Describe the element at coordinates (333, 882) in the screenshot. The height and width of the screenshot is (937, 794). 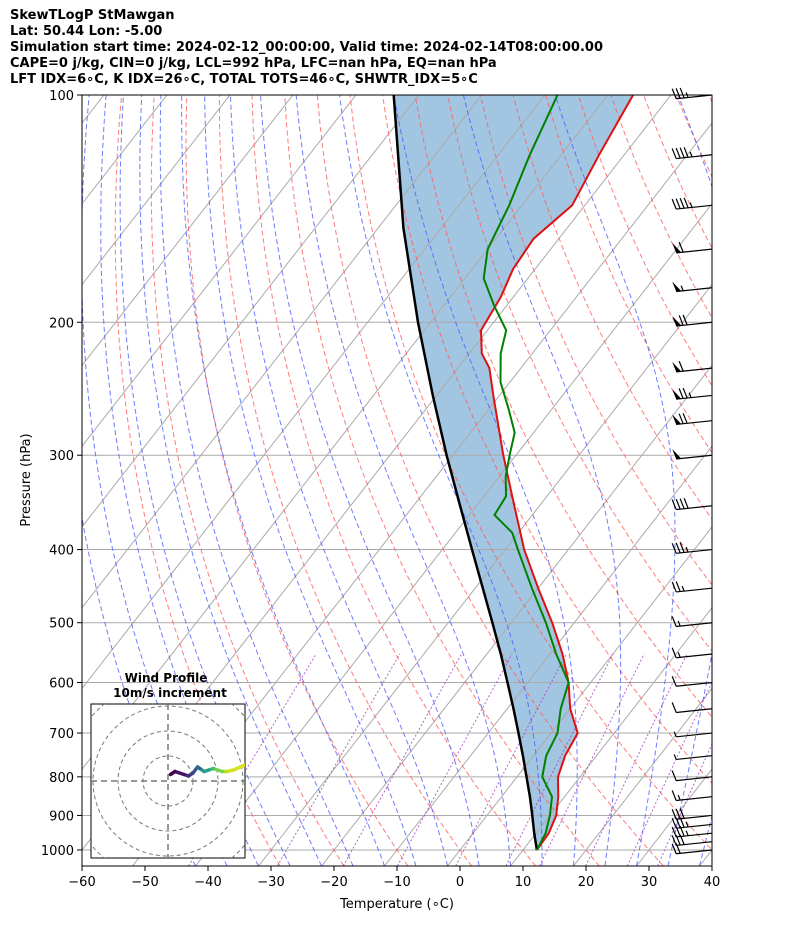
I see `x-tick-label: −20` at that location.